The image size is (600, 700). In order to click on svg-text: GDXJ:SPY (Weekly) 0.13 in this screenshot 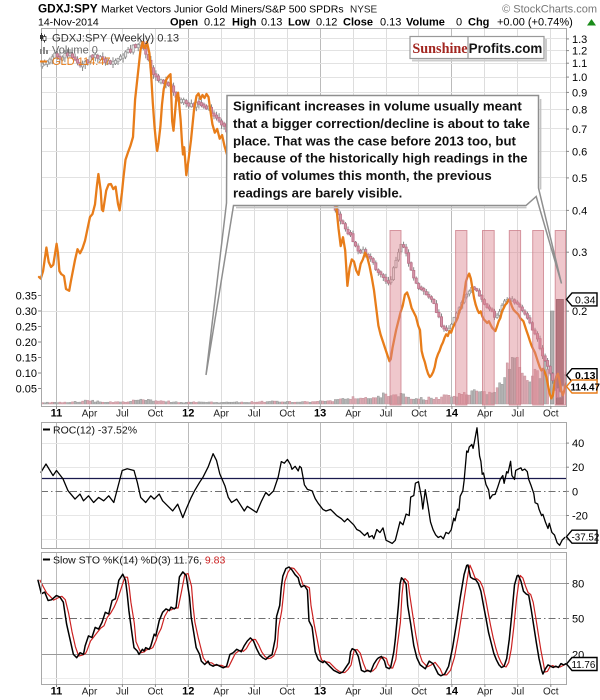, I will do `click(115, 39)`.